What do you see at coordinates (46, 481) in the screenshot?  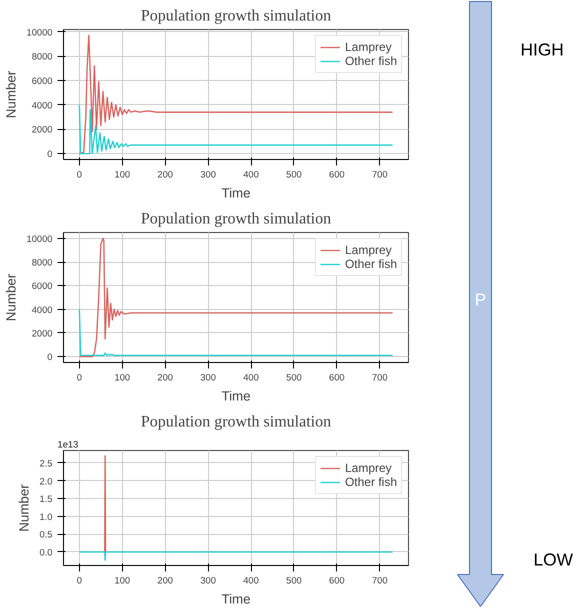 I see `y-tick-label: 2.0` at bounding box center [46, 481].